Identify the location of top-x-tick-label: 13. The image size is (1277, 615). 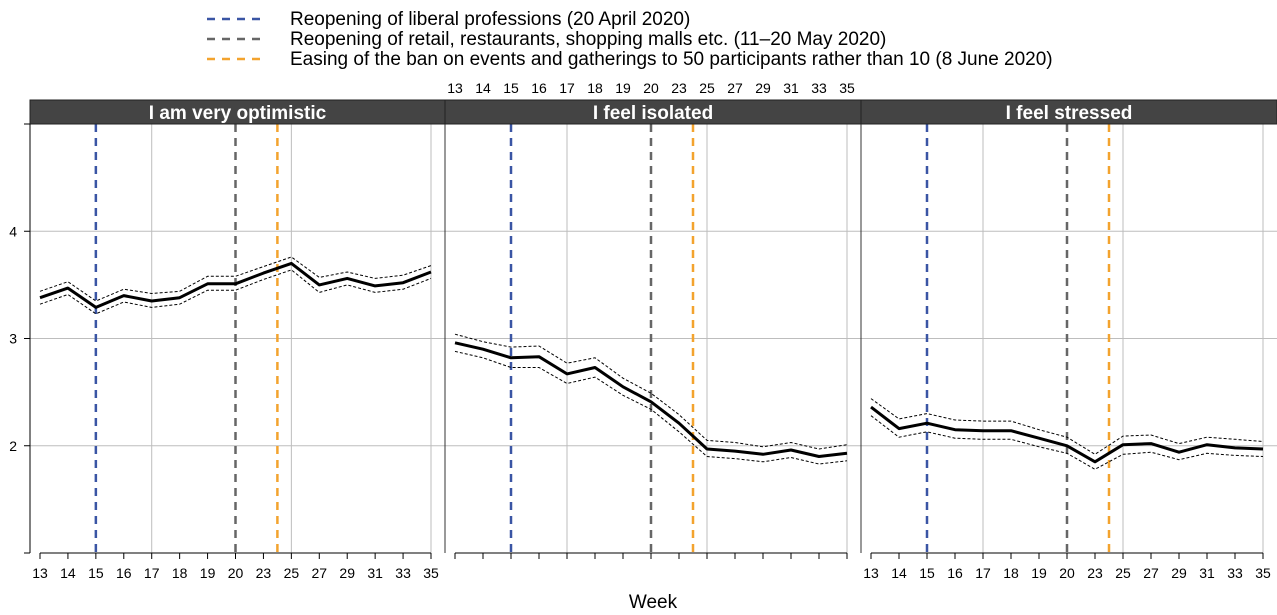
(455, 88).